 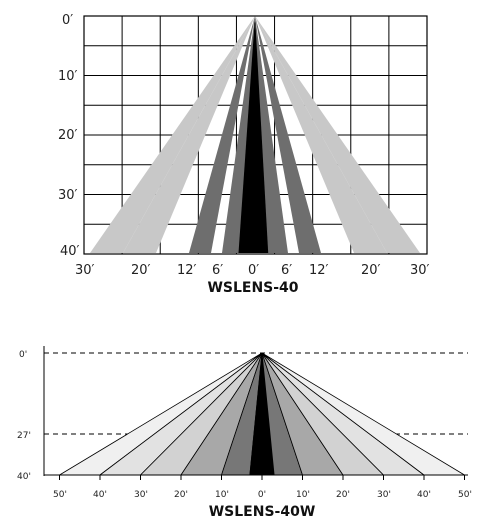 What do you see at coordinates (68, 135) in the screenshot?
I see `distance-label-20: 20′` at bounding box center [68, 135].